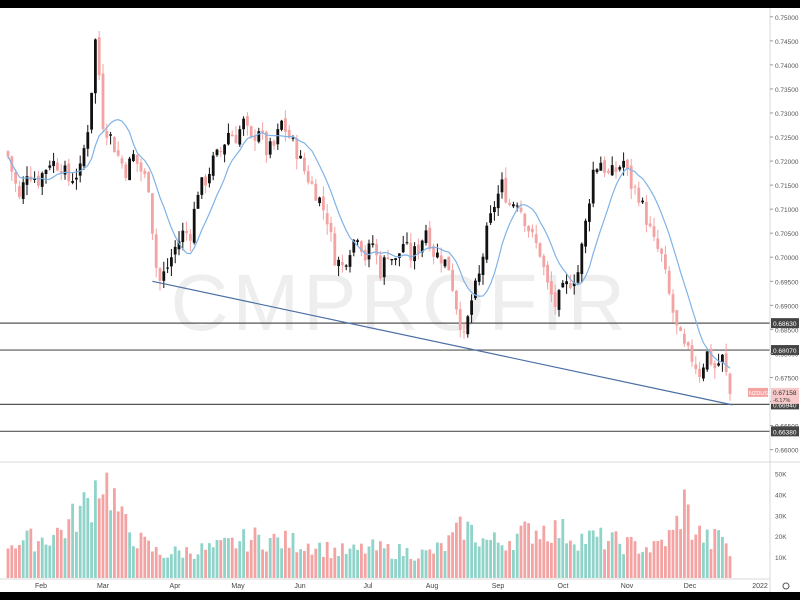 Image resolution: width=800 pixels, height=600 pixels. I want to click on level-price-label: 0.68630, so click(785, 324).